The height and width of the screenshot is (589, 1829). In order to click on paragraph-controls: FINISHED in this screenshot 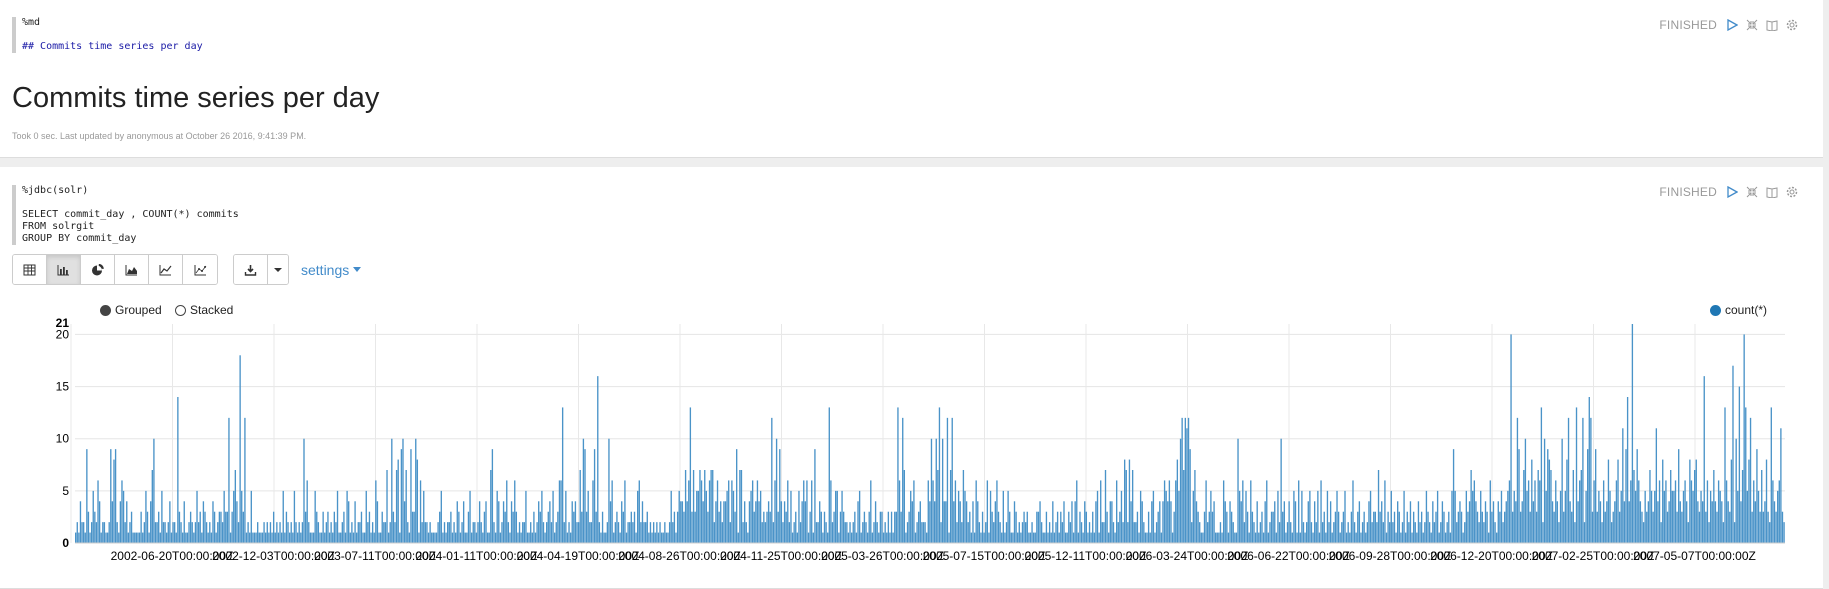, I will do `click(1729, 25)`.